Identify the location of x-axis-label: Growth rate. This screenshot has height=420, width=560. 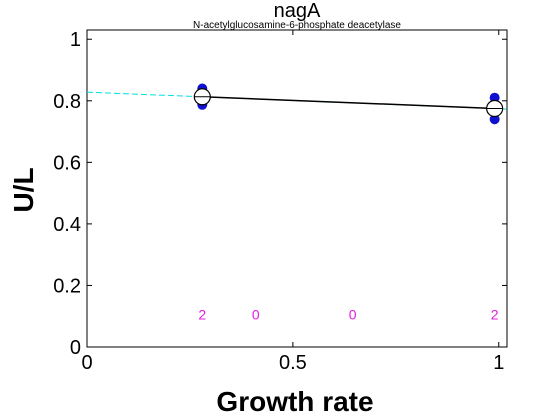
(294, 401).